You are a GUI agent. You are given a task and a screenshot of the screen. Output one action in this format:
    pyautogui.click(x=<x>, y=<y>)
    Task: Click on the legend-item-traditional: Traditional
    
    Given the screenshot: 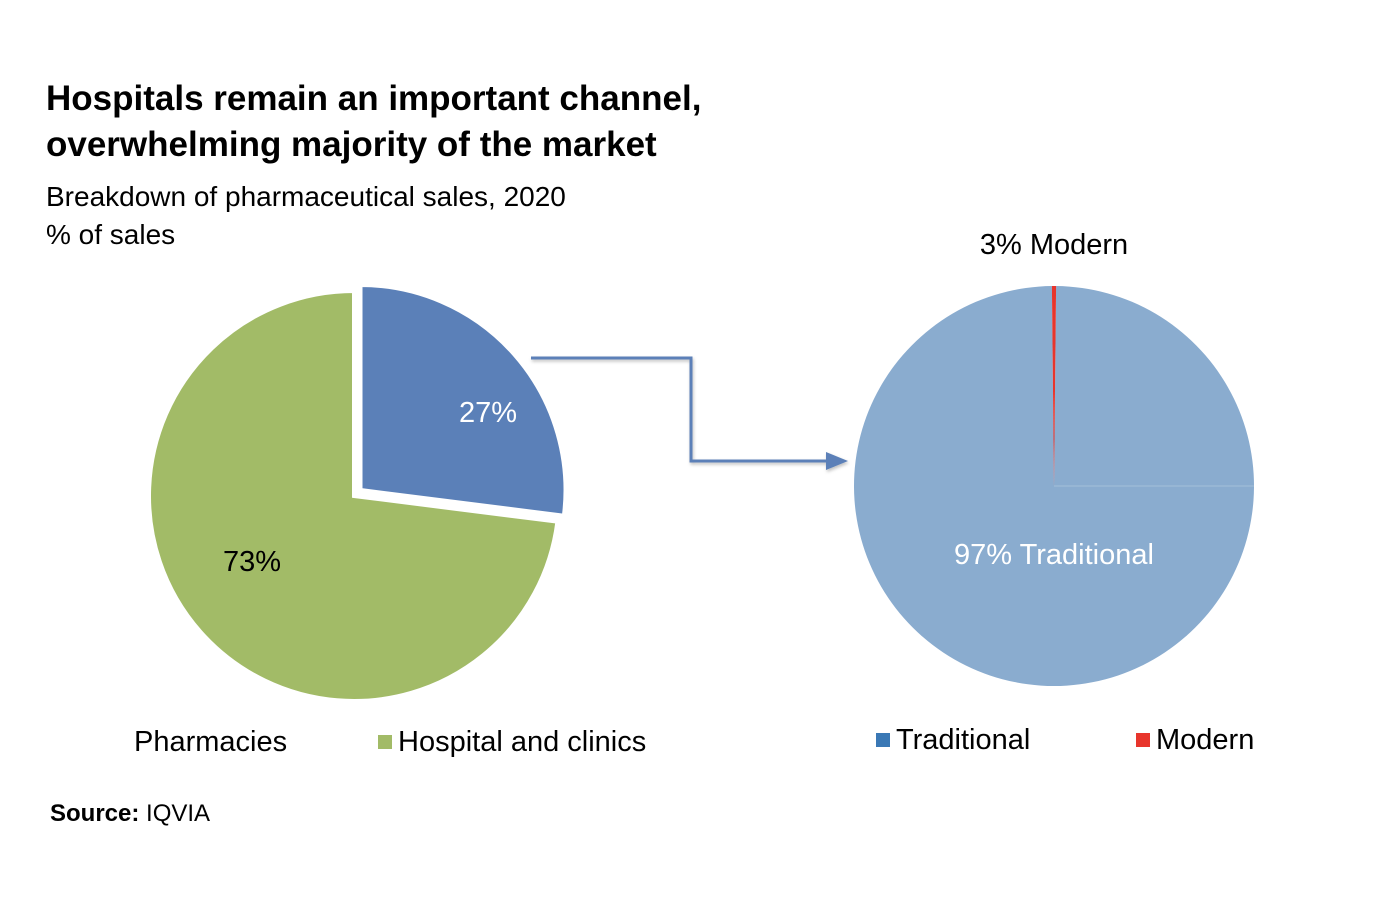 What is the action you would take?
    pyautogui.click(x=953, y=740)
    